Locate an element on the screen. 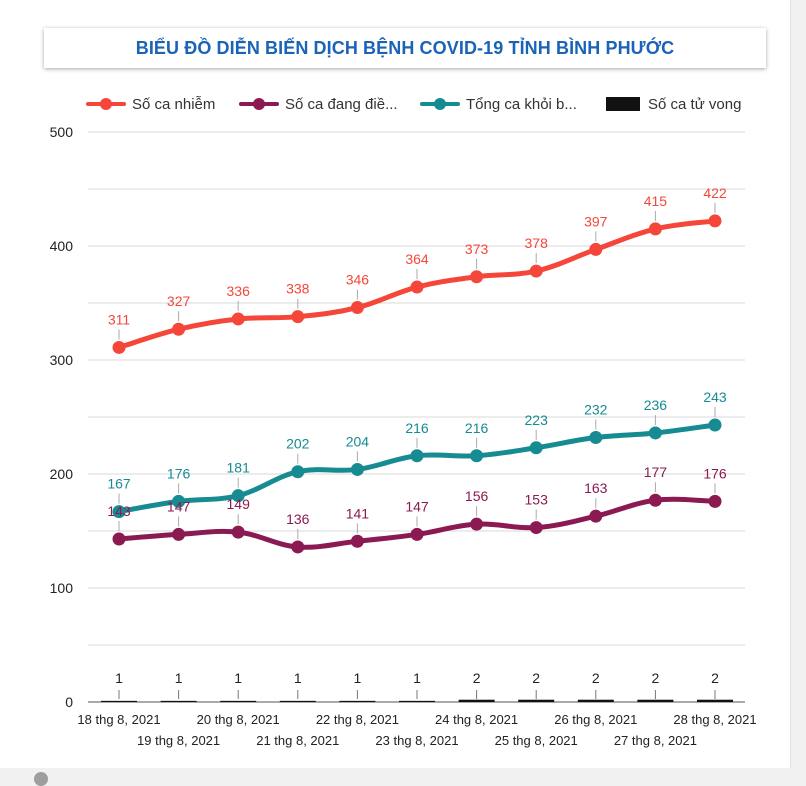  data-label: 156 is located at coordinates (477, 496).